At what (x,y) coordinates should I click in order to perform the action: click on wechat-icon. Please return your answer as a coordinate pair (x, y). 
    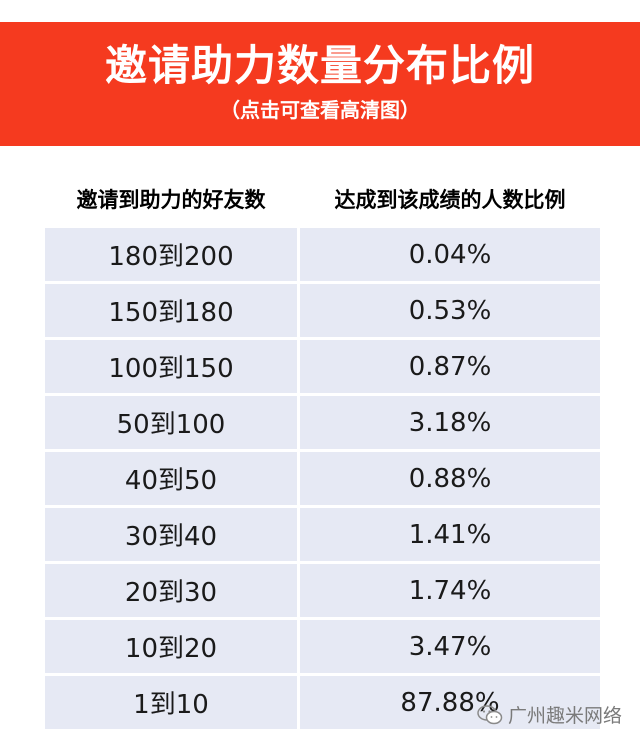
    Looking at the image, I should click on (490, 714).